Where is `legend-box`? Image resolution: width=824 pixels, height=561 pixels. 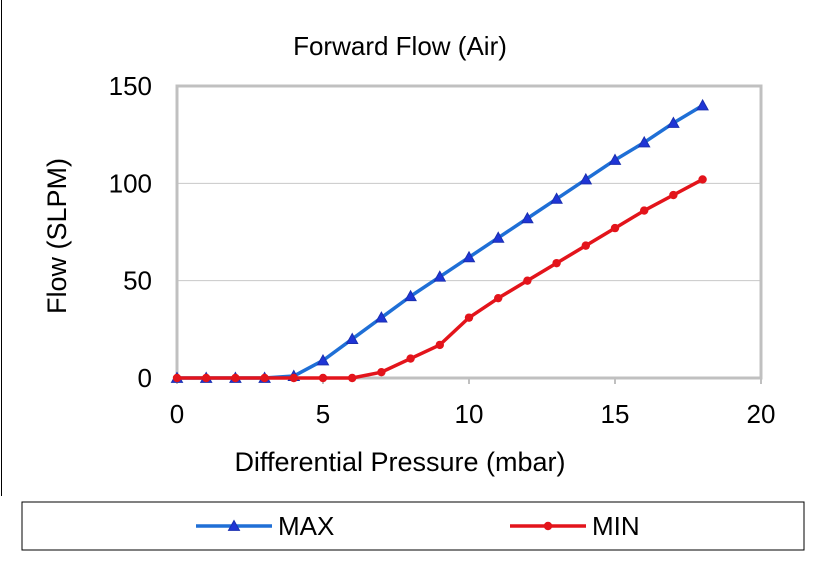 legend-box is located at coordinates (413, 526).